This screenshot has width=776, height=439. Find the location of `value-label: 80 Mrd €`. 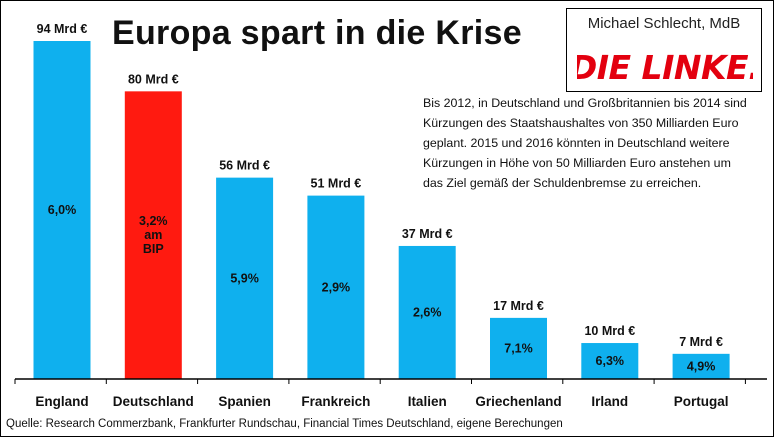

value-label: 80 Mrd € is located at coordinates (153, 79).